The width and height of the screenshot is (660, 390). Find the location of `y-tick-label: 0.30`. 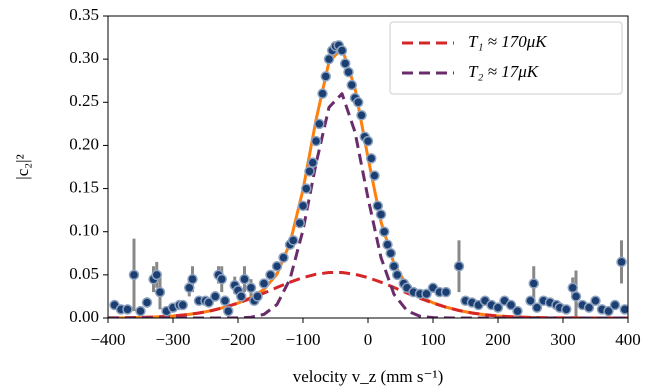

y-tick-label: 0.30 is located at coordinates (84, 57).